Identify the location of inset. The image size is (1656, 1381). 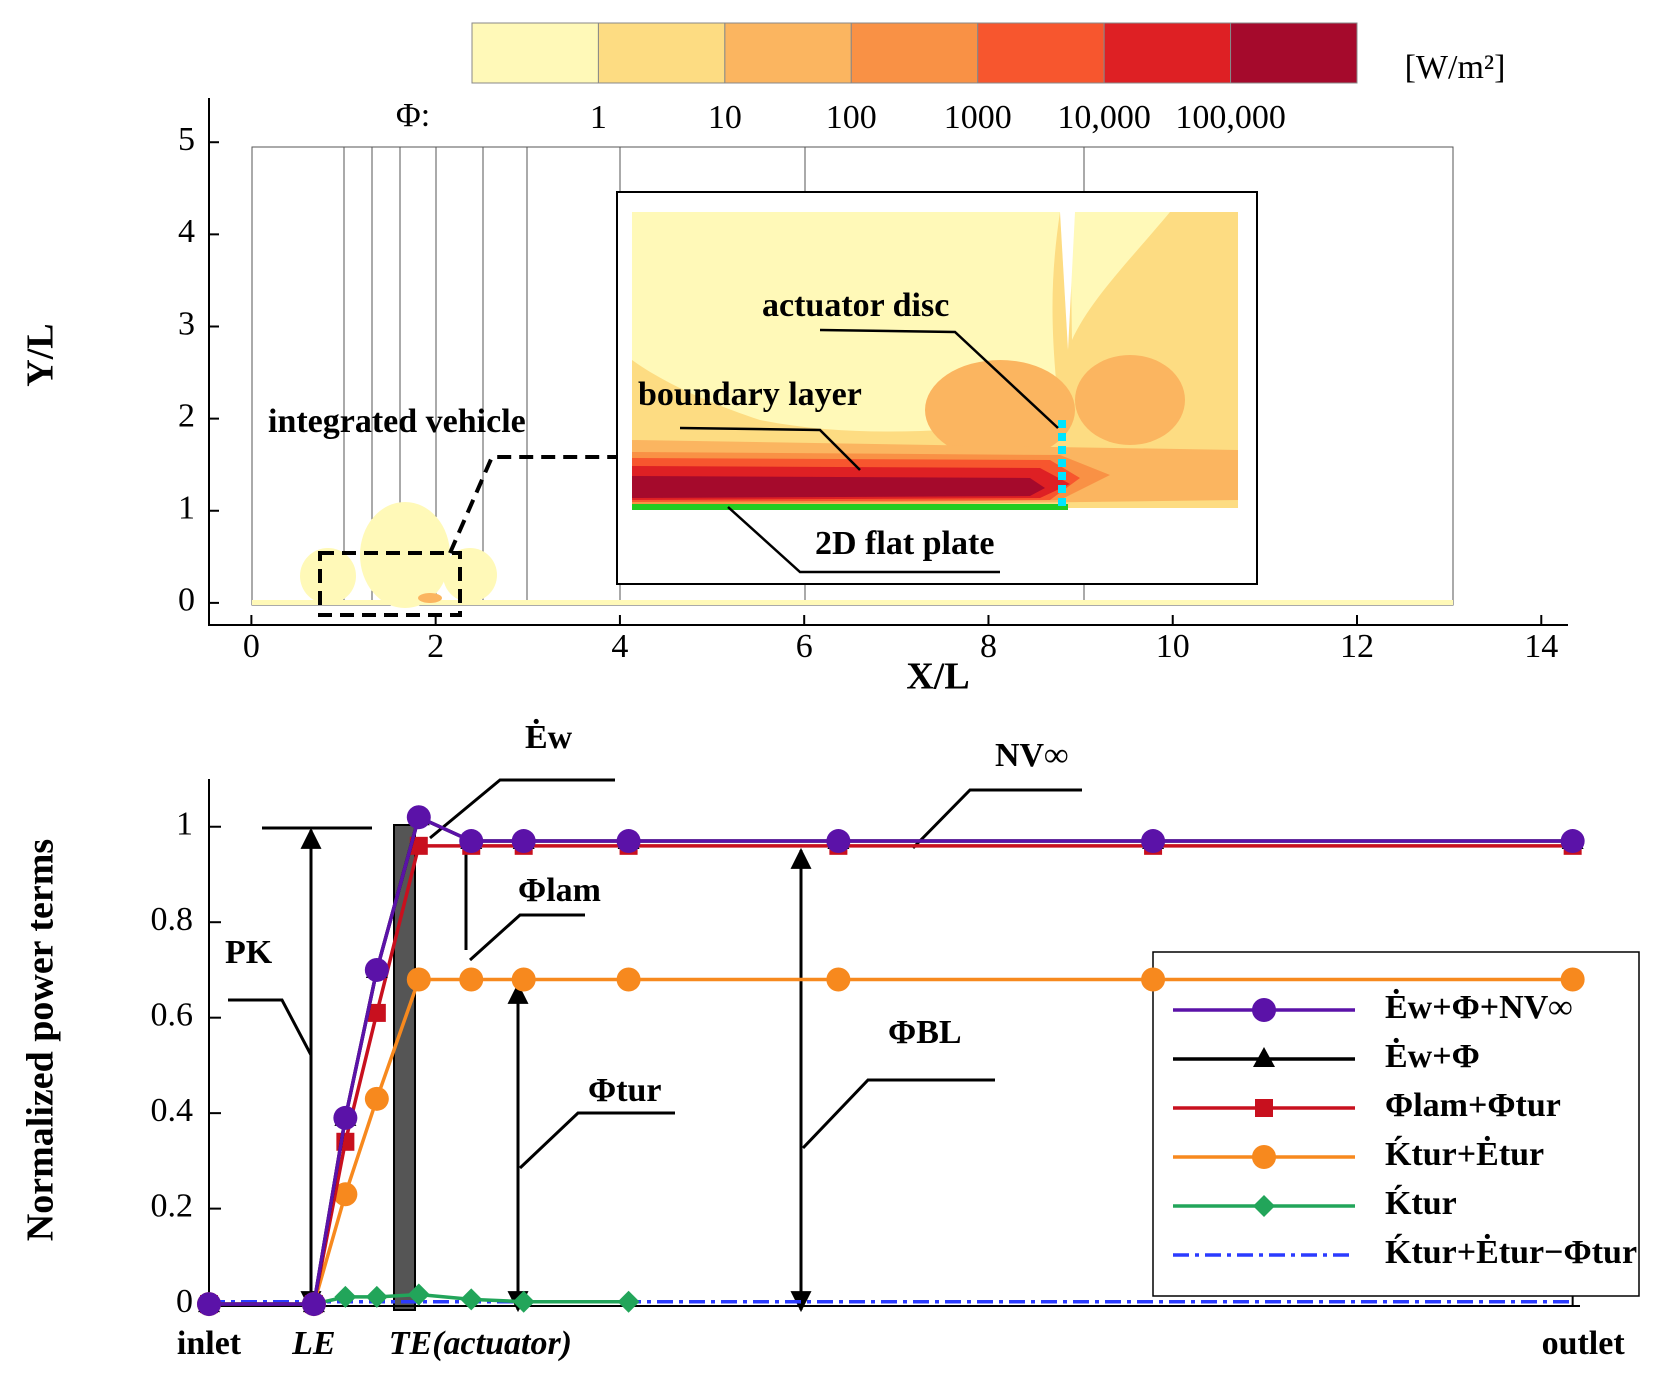
(937, 388).